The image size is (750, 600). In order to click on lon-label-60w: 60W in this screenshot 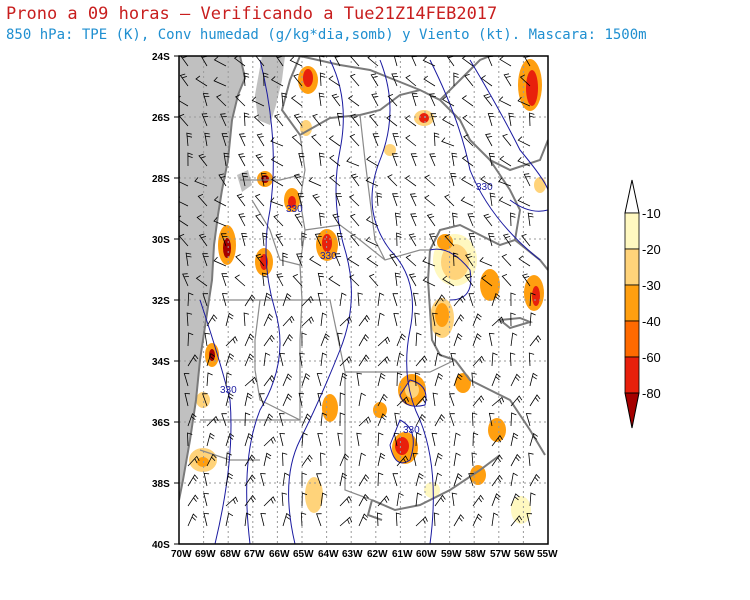, I will do `click(426, 554)`.